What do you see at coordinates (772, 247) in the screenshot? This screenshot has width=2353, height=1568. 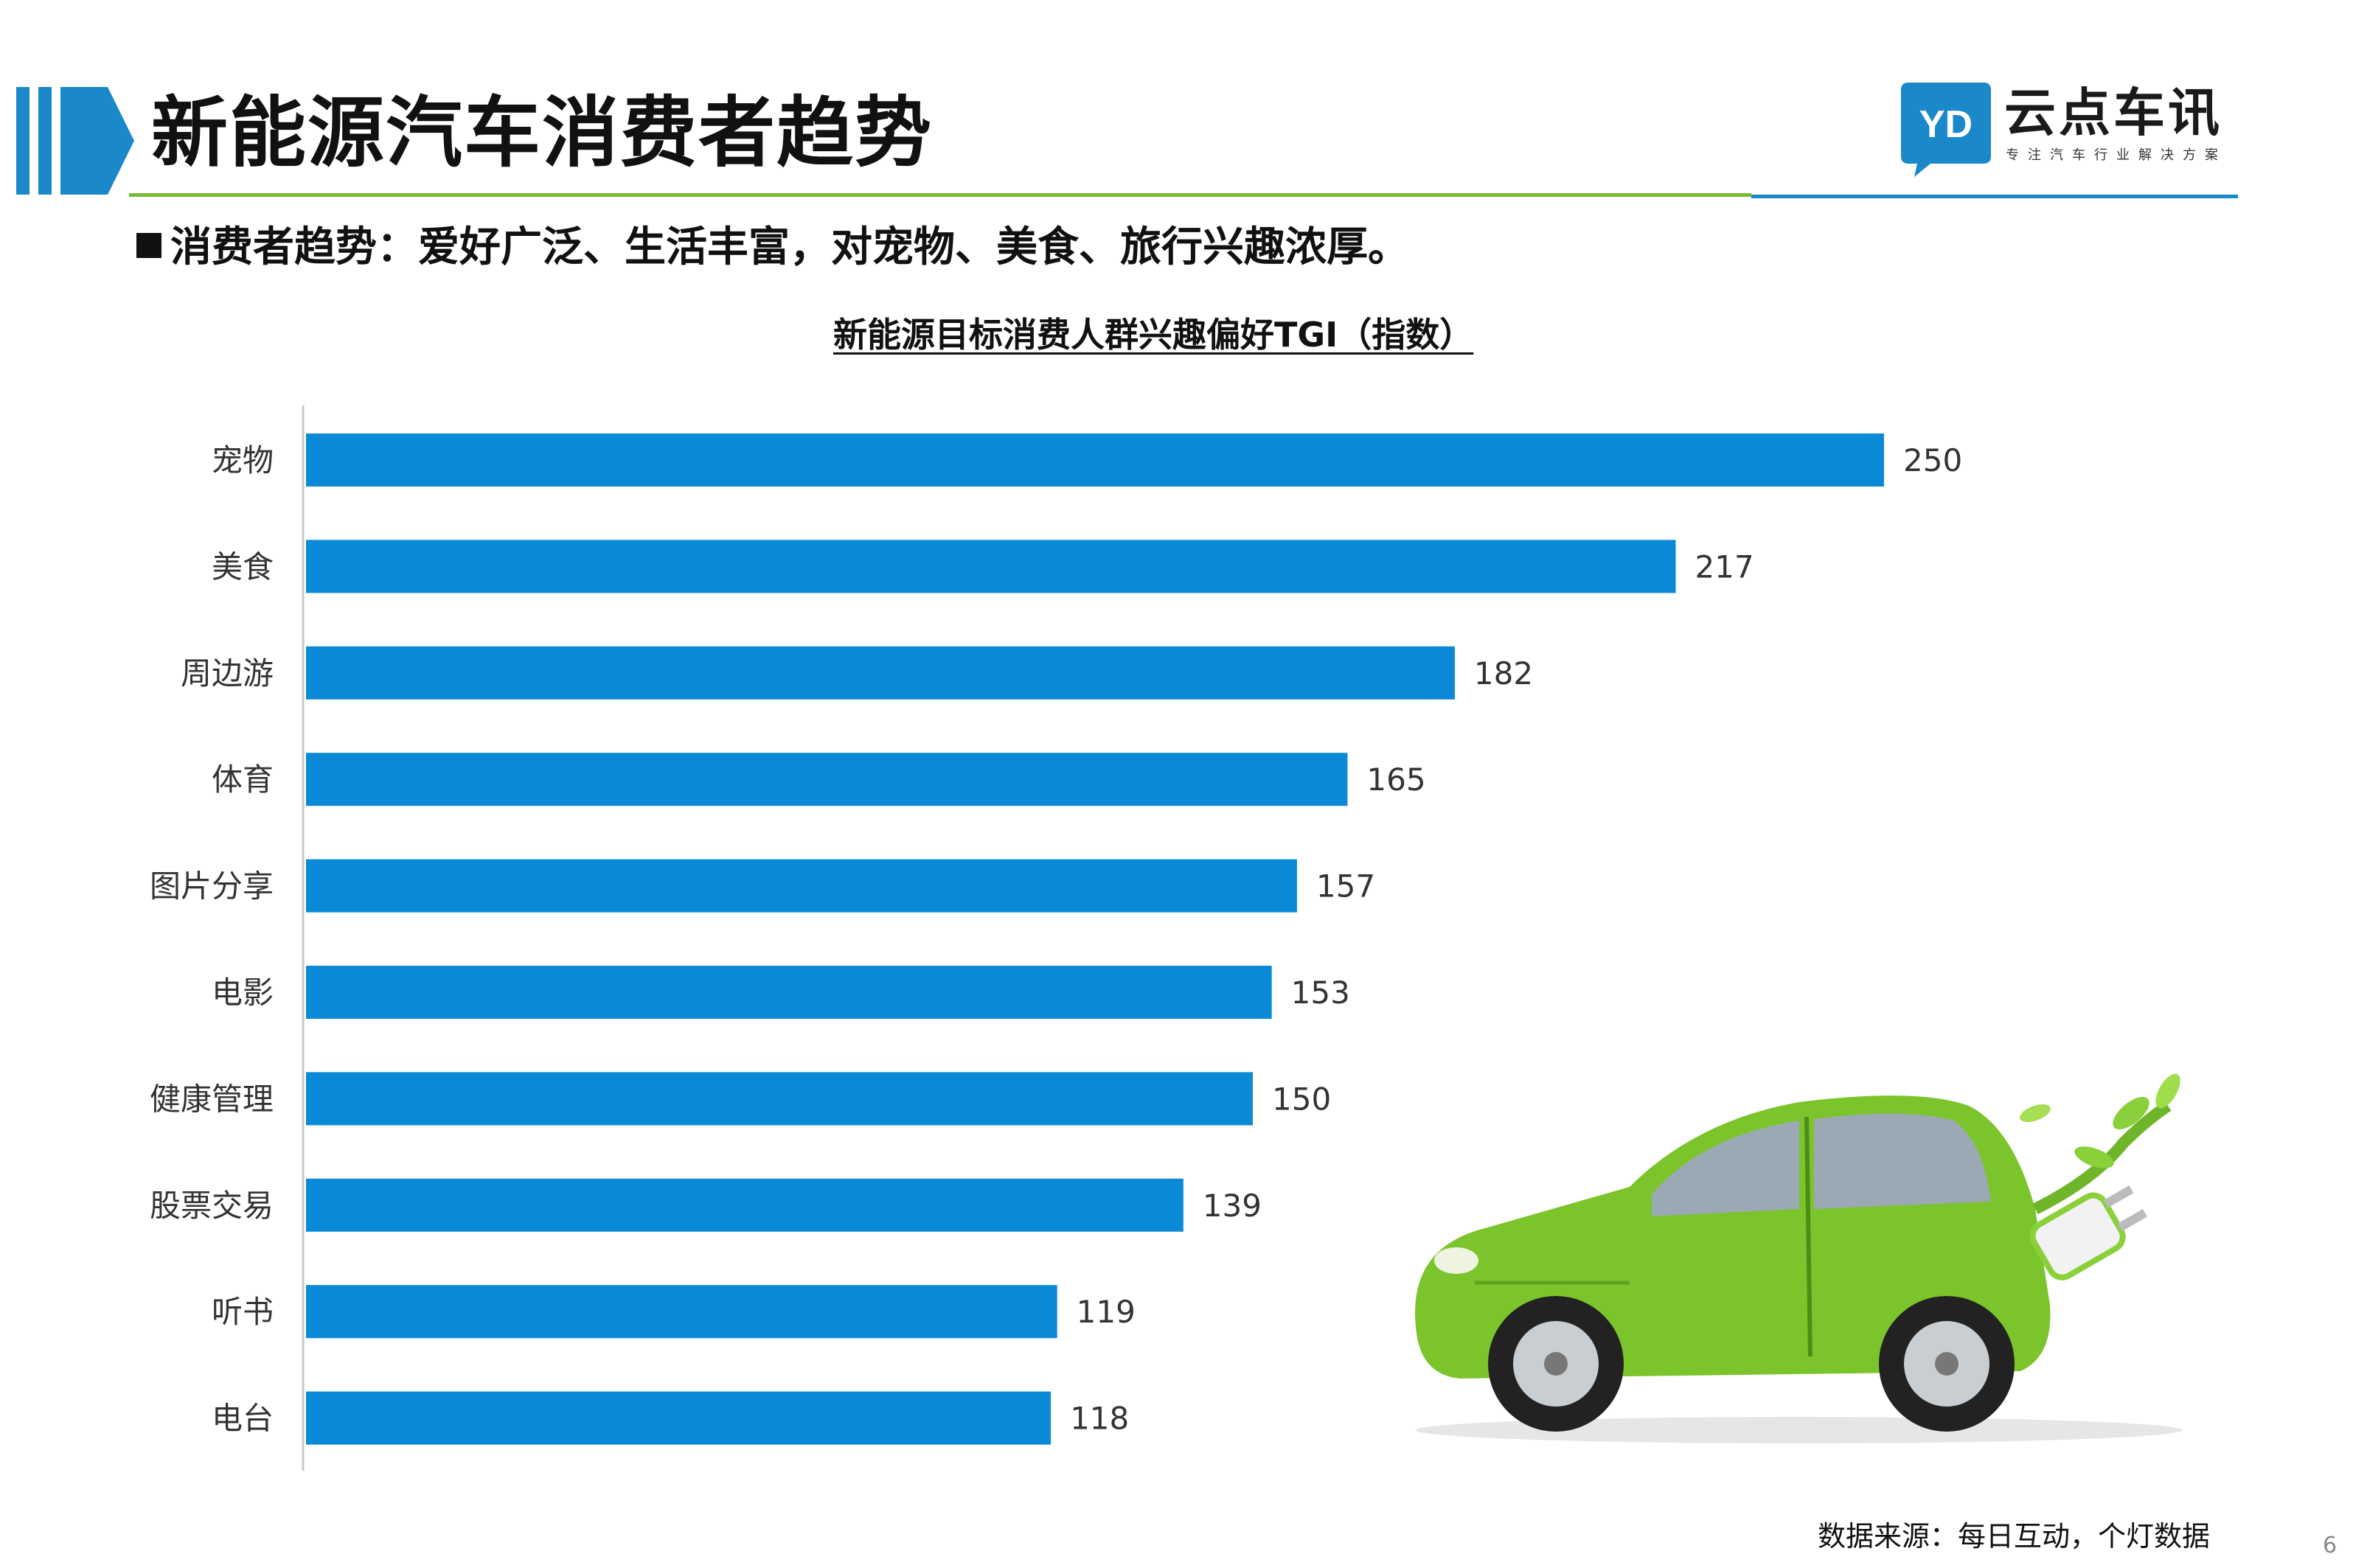 I see `section-subtitle: 消费者趋势：爱好广泛、生活丰富，对宠物、美食、旅行兴趣浓厚。` at bounding box center [772, 247].